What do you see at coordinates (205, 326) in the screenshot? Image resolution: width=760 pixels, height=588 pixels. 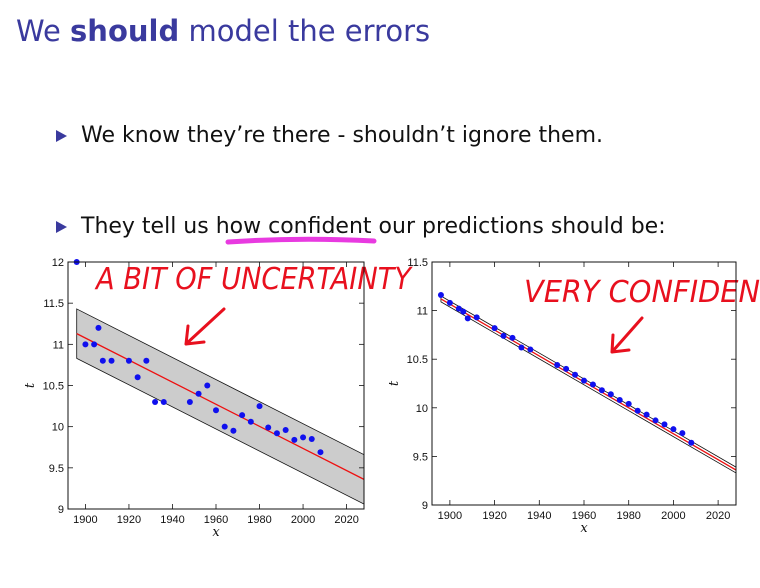 I see `annotation-arrow-left` at bounding box center [205, 326].